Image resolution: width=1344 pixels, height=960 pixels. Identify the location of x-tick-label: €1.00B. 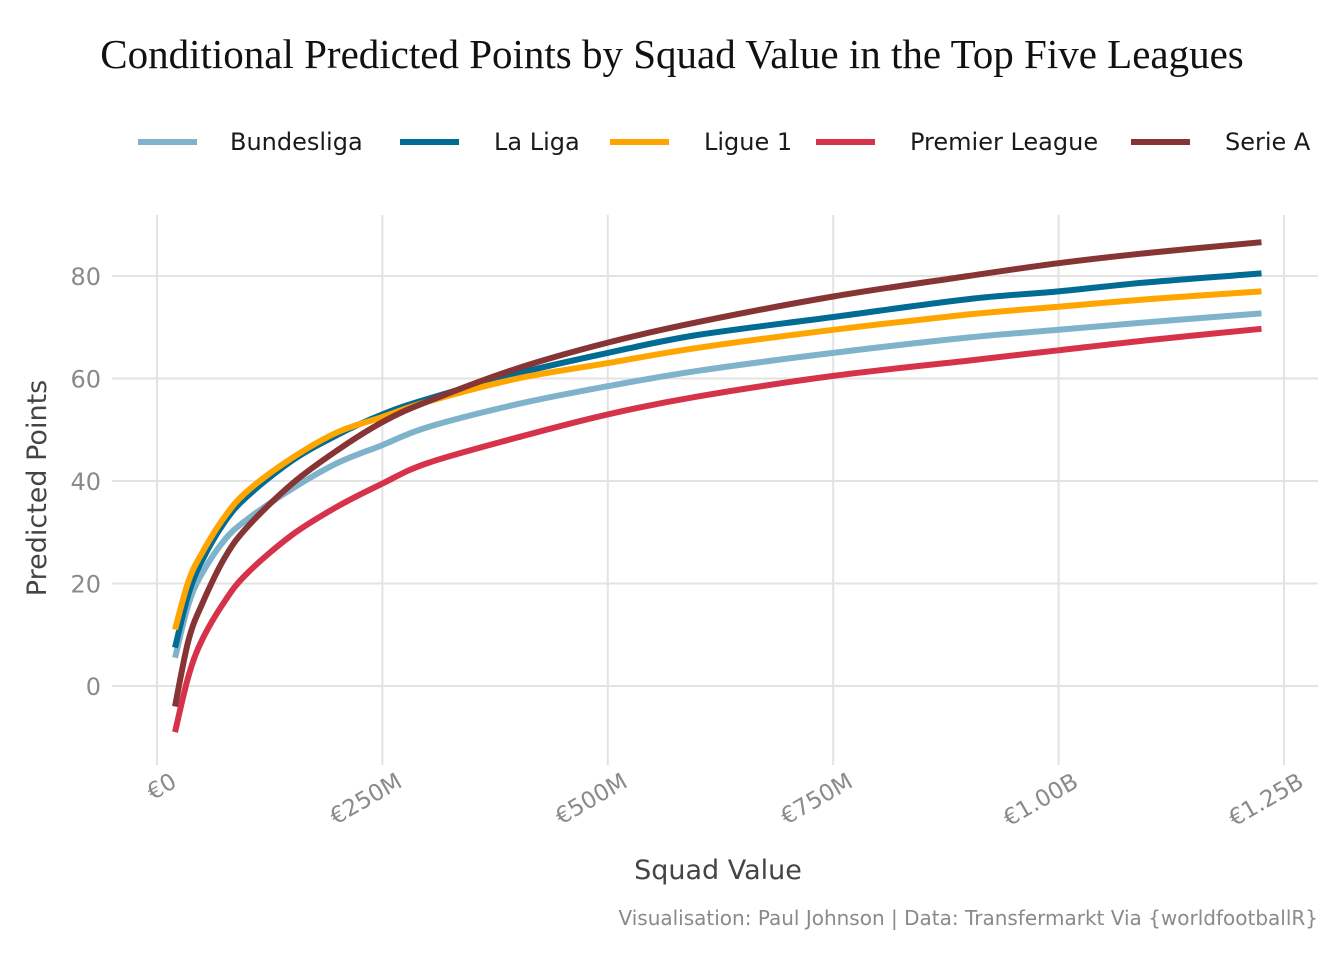
(1041, 800).